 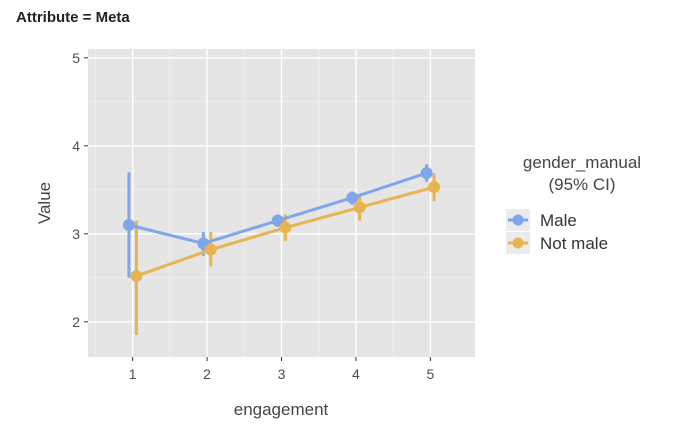 I want to click on facet-title: Attribute = Meta, so click(x=73, y=17).